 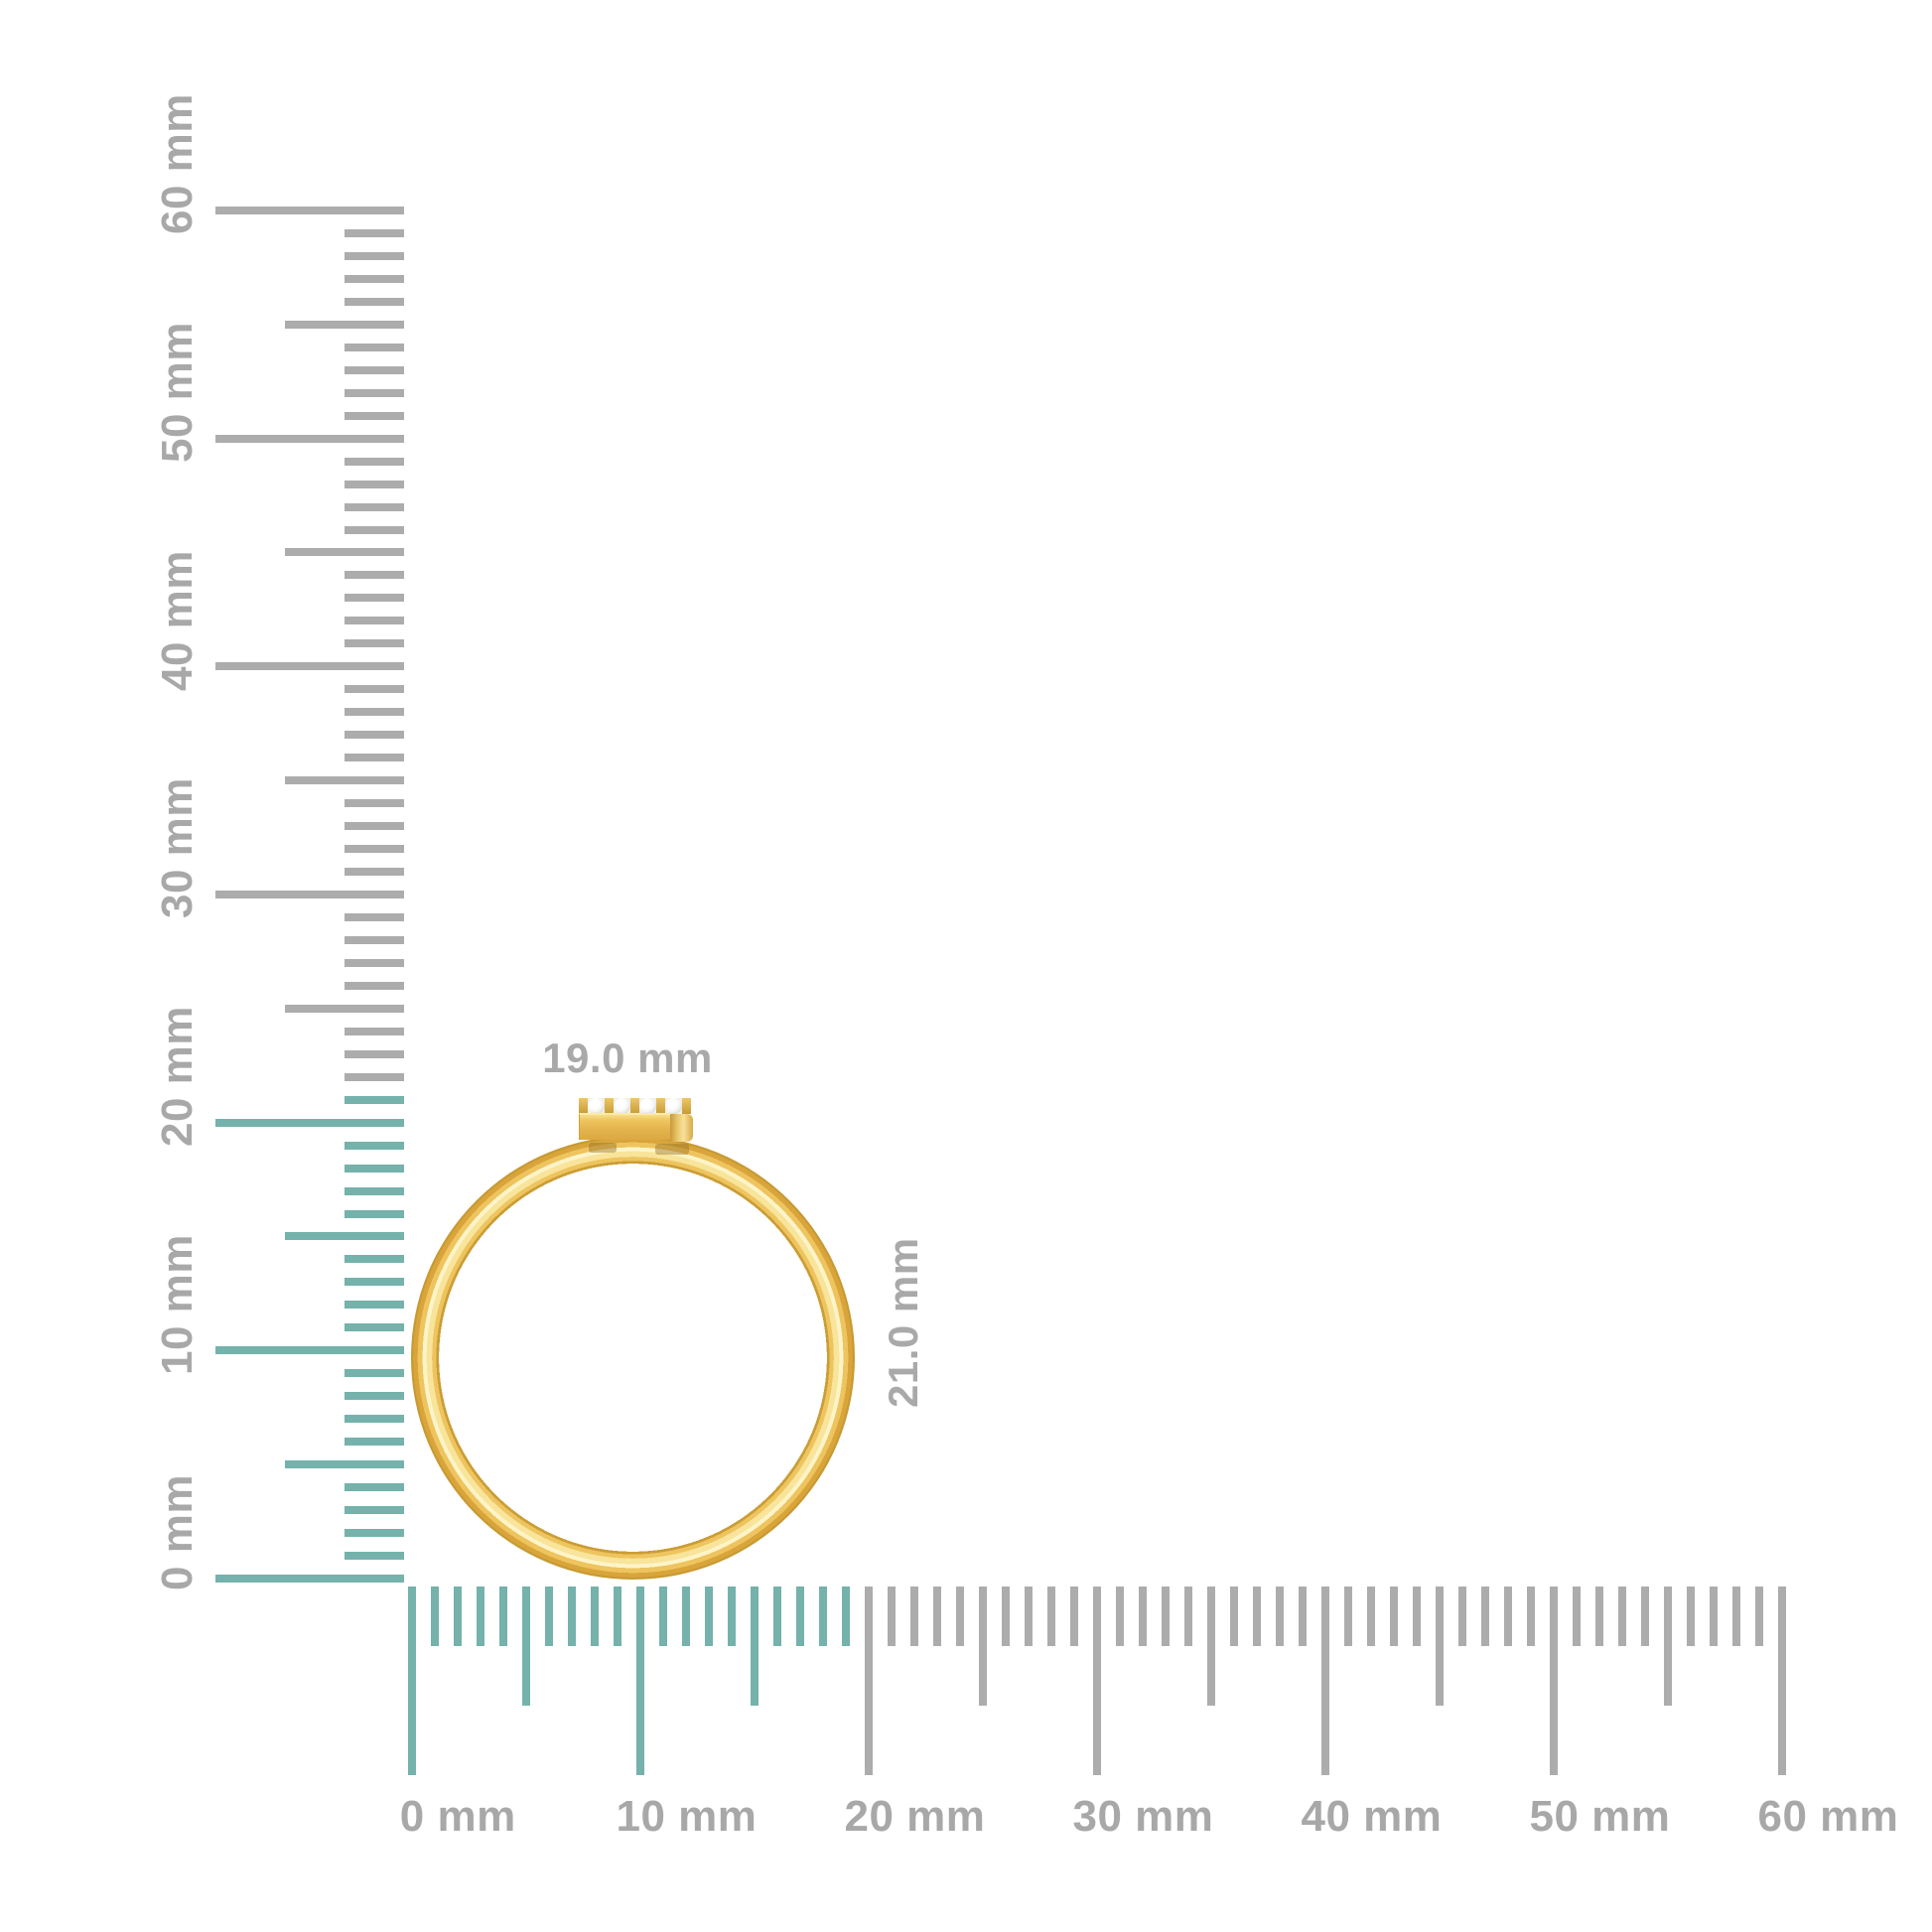 I want to click on diamond-strip, so click(x=635, y=1106).